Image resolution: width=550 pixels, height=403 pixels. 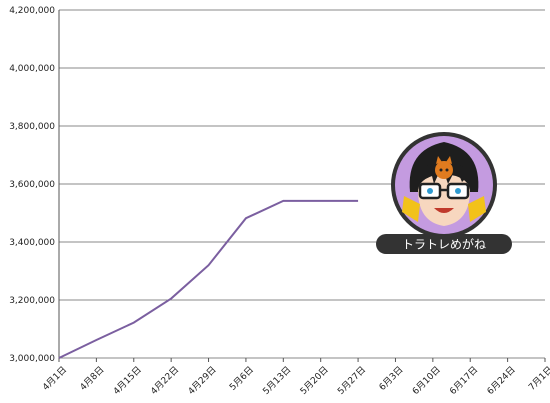 I want to click on x-tick-label: 7月1日, so click(x=538, y=378).